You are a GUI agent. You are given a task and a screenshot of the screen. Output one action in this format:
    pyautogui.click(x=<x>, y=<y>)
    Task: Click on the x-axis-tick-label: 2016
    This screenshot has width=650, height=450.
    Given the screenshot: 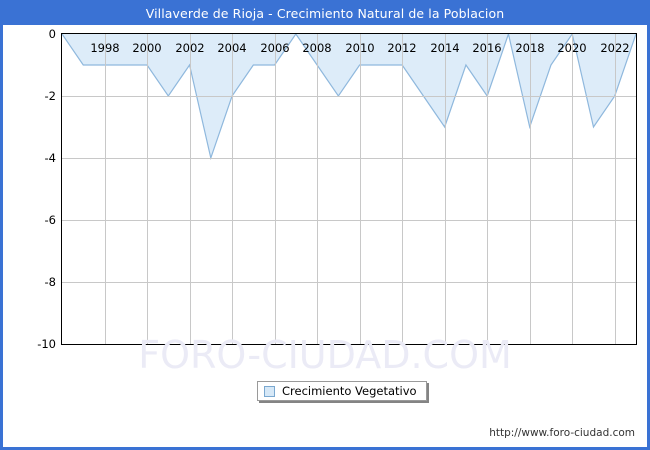 What is the action you would take?
    pyautogui.click(x=487, y=48)
    